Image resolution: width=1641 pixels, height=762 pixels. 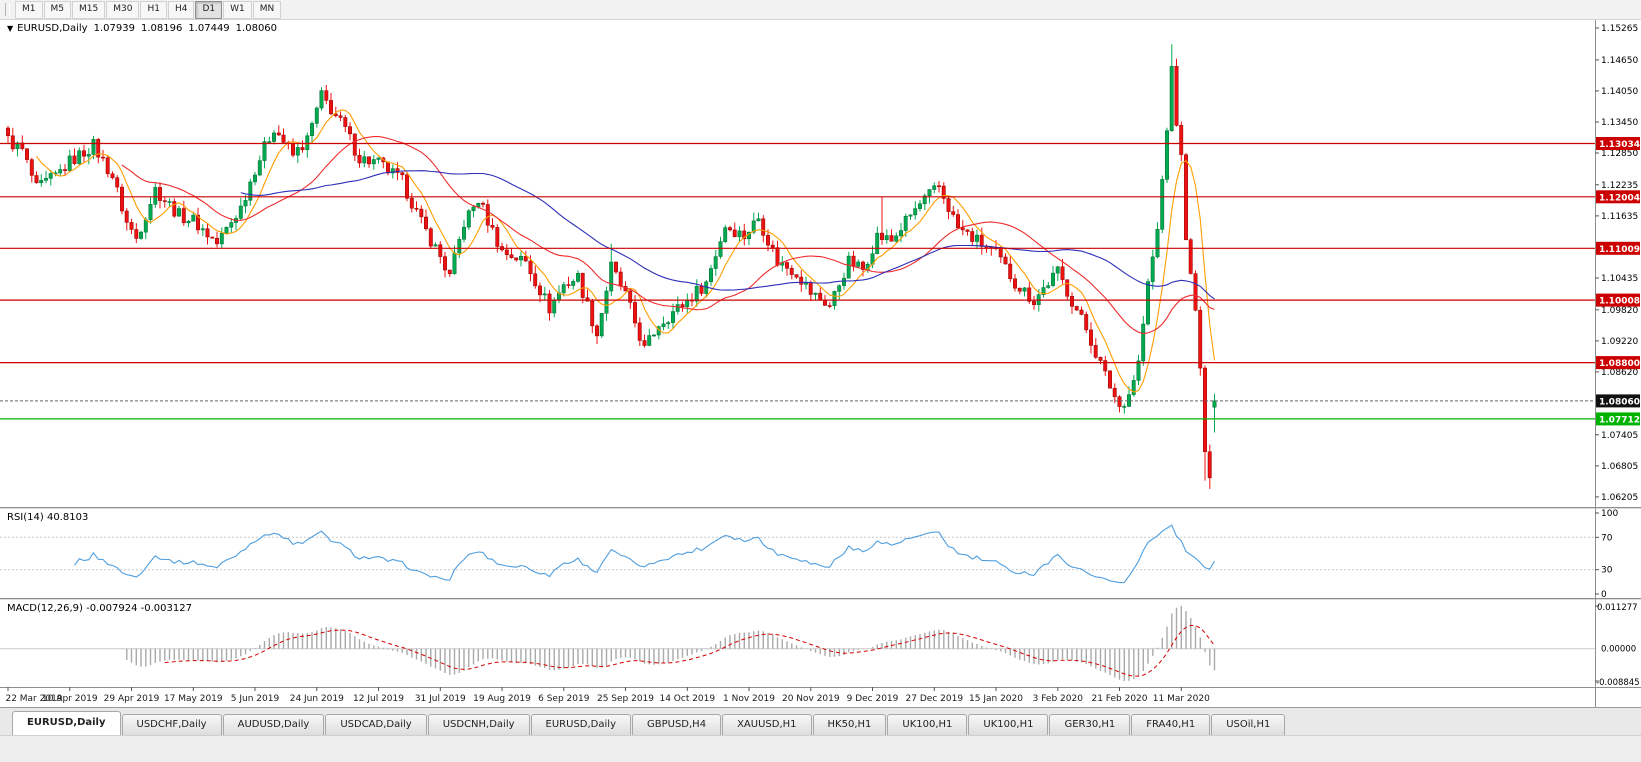 I want to click on svg-text: 1.07712, so click(x=1619, y=420).